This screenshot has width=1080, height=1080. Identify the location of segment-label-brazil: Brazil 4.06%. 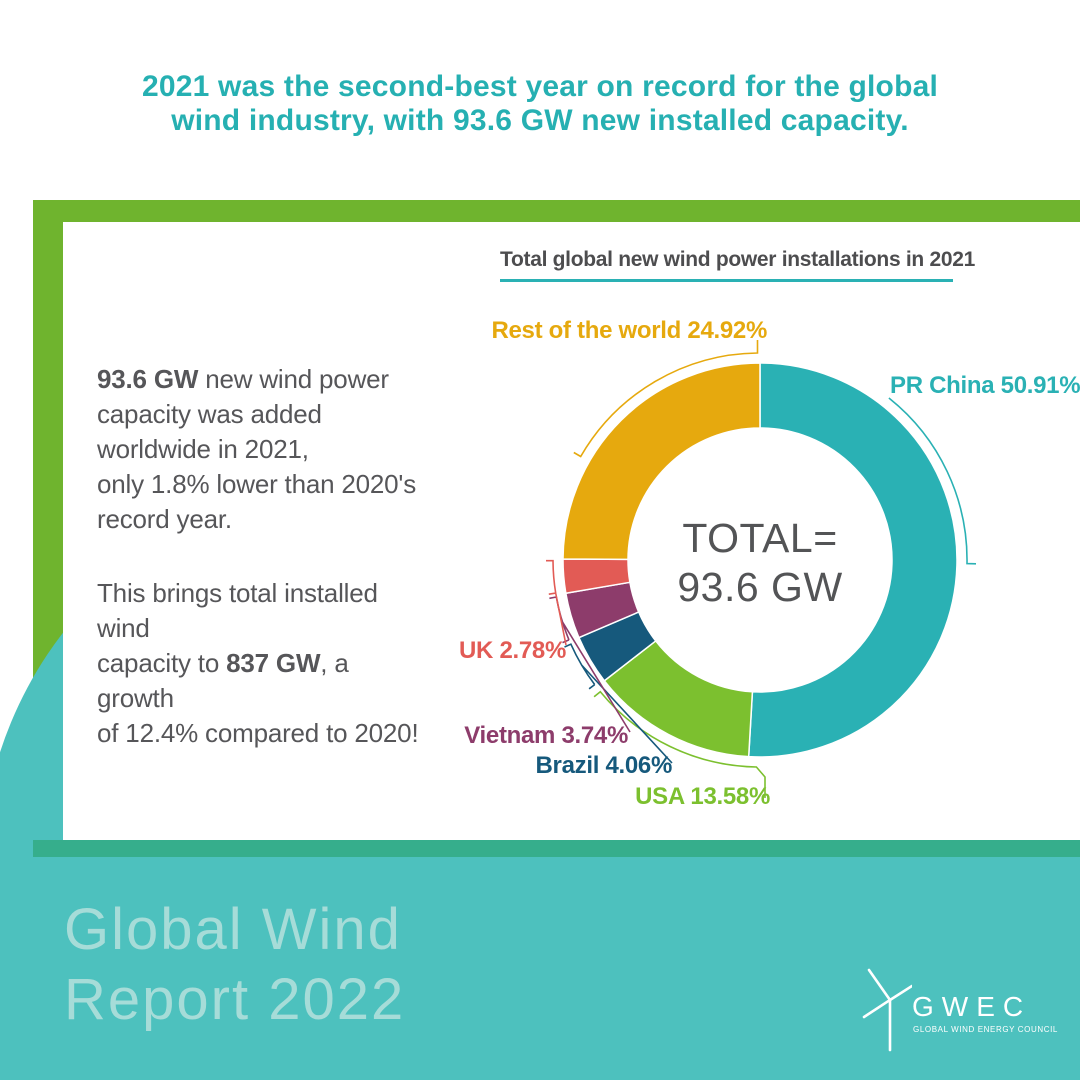
(604, 765).